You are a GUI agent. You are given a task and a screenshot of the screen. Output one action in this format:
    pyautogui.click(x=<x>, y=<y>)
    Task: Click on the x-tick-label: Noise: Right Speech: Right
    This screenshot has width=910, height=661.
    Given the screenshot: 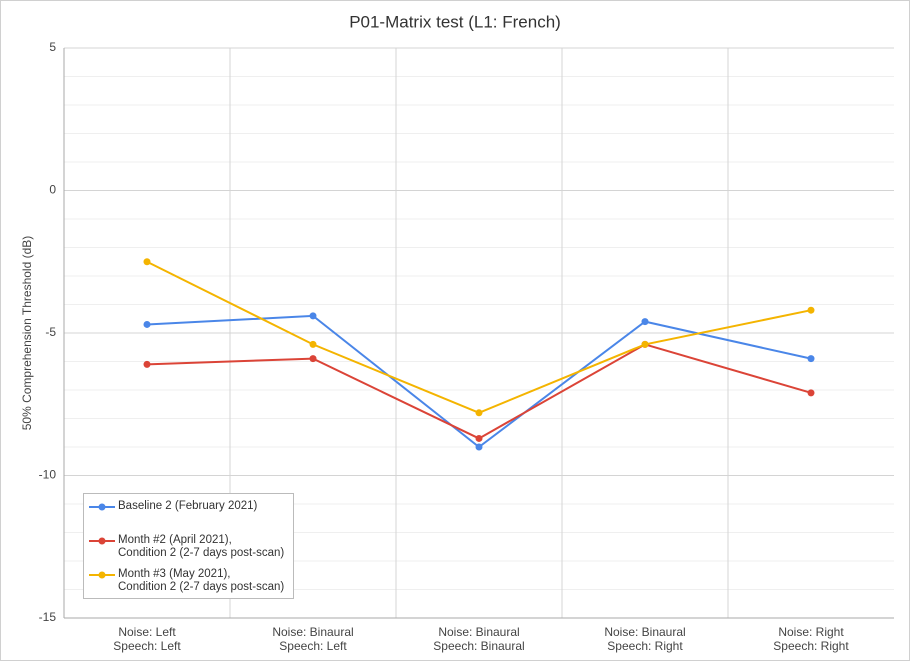 What is the action you would take?
    pyautogui.click(x=811, y=639)
    